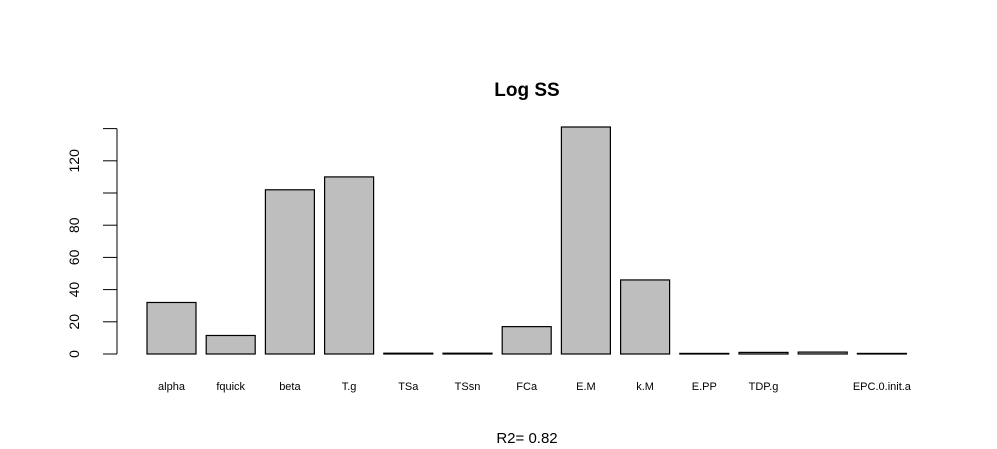 This screenshot has height=449, width=997. Describe the element at coordinates (408, 353) in the screenshot. I see `bar-tsa` at that location.